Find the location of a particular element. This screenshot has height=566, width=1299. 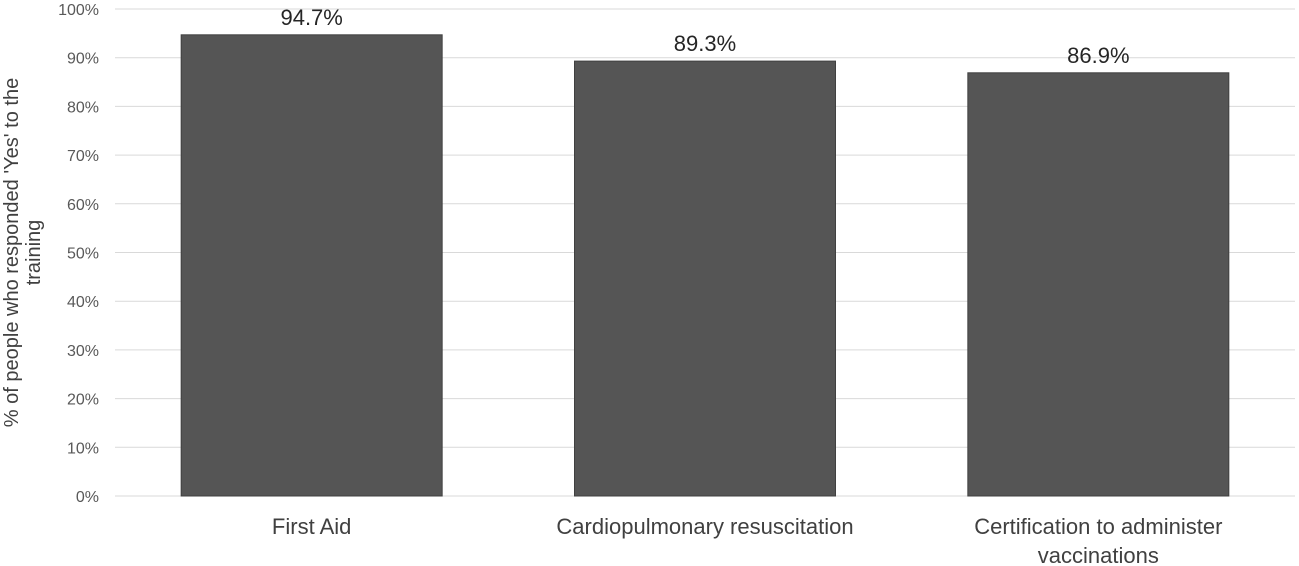

x-category-label: Cardiopulmonary resuscitation is located at coordinates (704, 526).